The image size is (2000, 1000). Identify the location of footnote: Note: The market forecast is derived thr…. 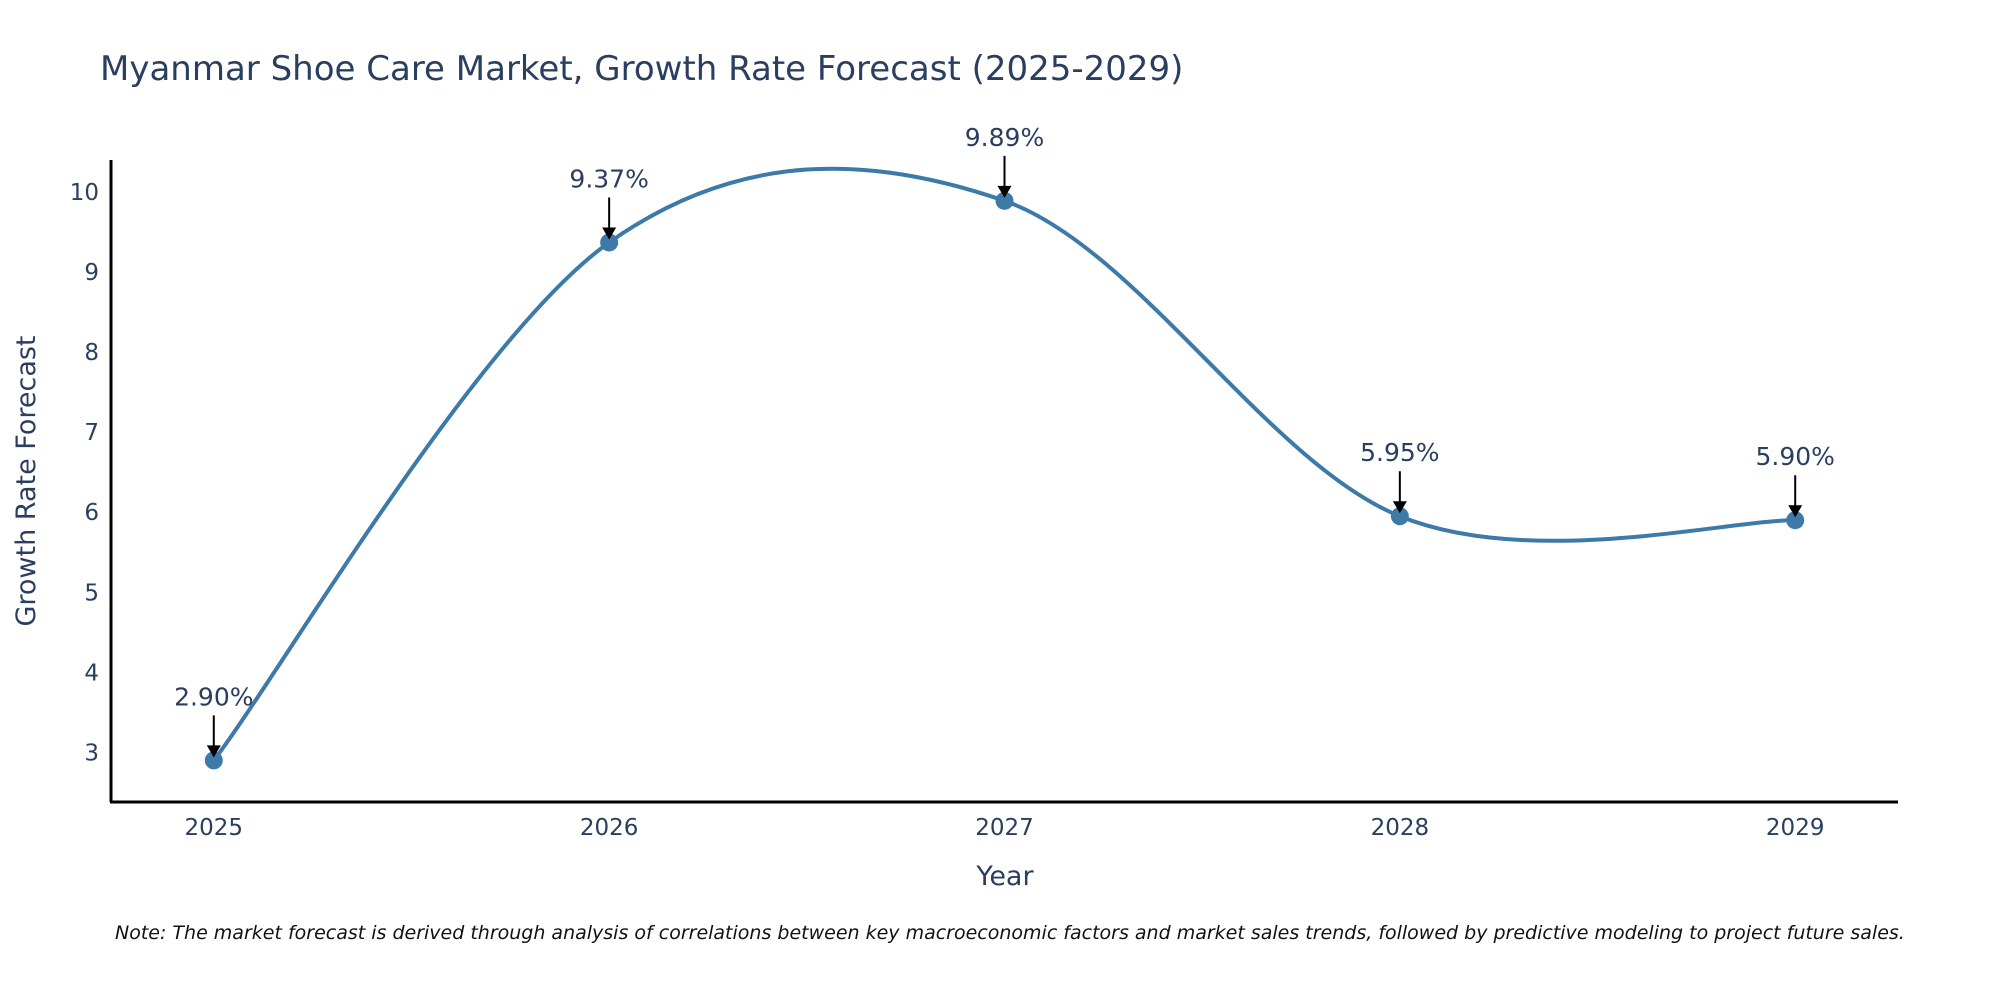
(1010, 933).